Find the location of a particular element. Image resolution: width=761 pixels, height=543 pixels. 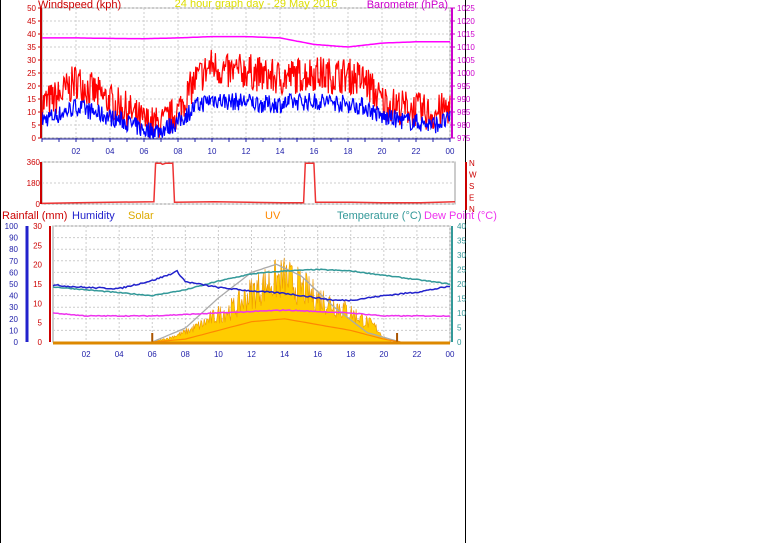

barometer-tick-label: 1005 is located at coordinates (466, 60).